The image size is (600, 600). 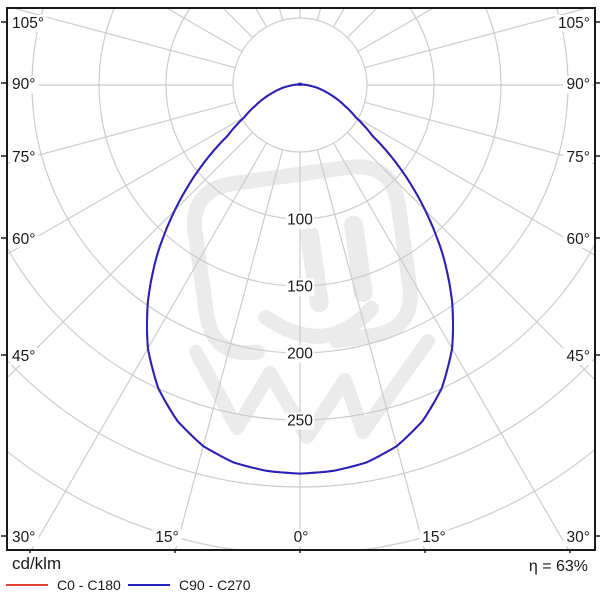 I want to click on angle-label-left-1: 90°, so click(x=23, y=84).